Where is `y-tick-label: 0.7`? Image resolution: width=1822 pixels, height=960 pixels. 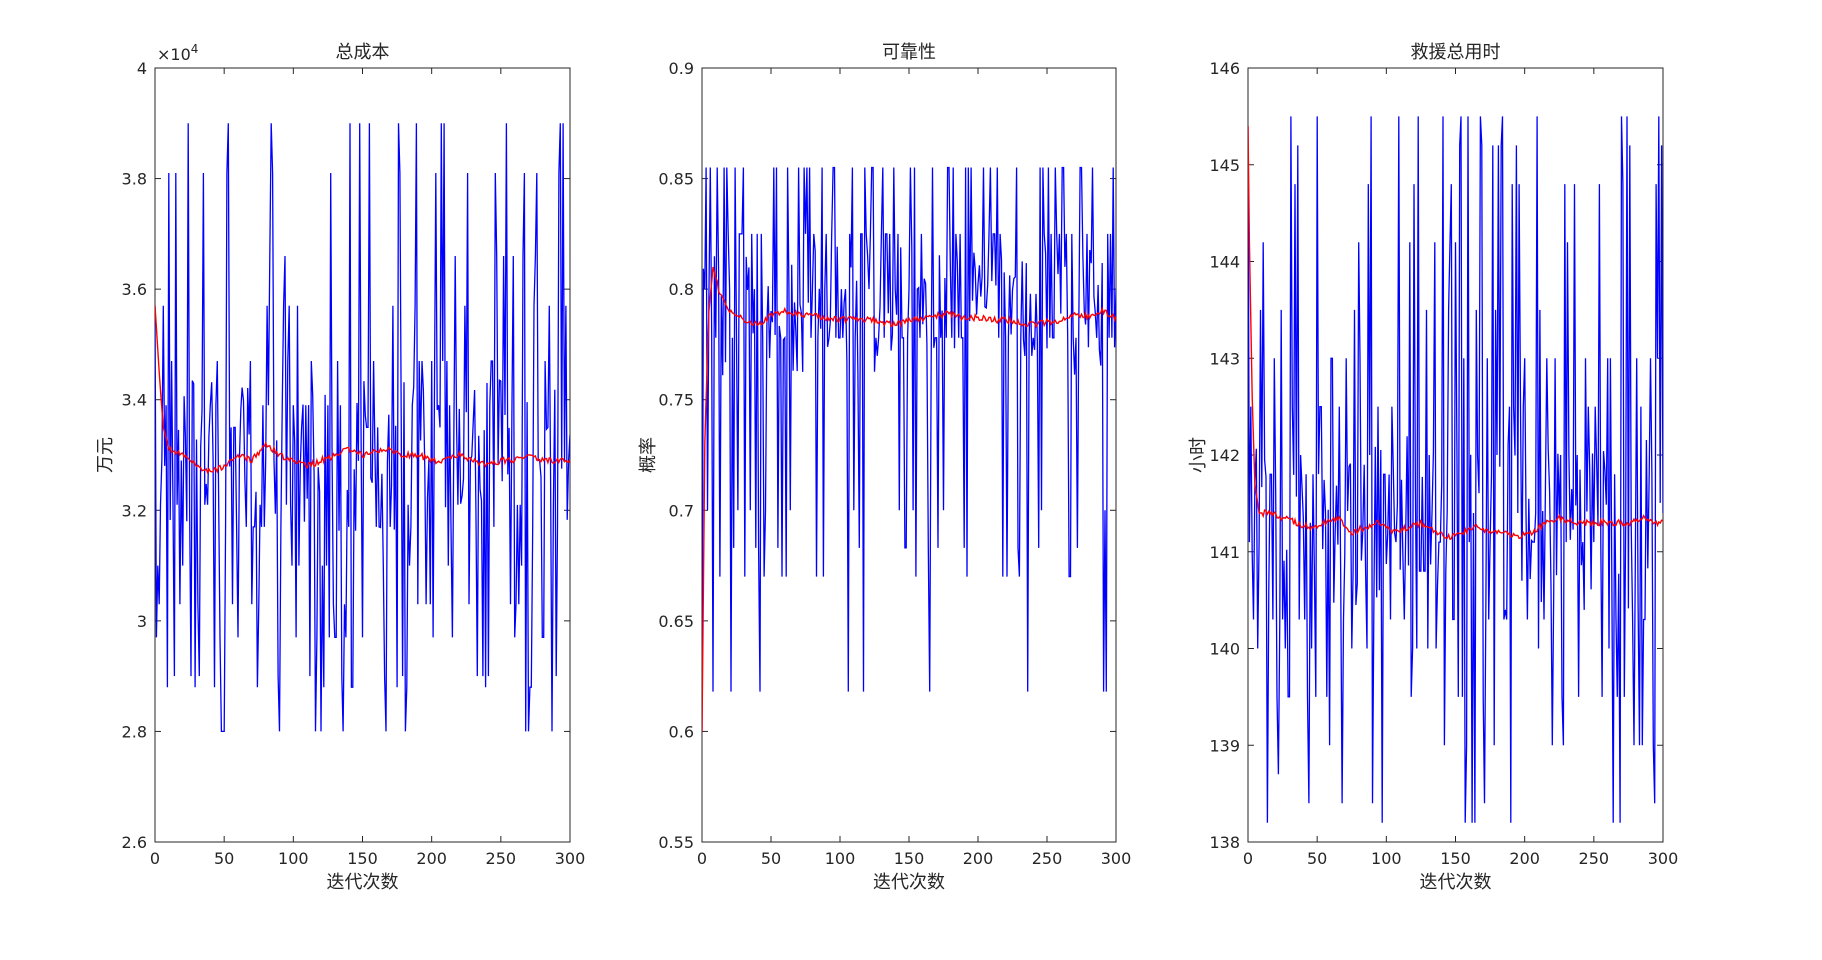 y-tick-label: 0.7 is located at coordinates (681, 510).